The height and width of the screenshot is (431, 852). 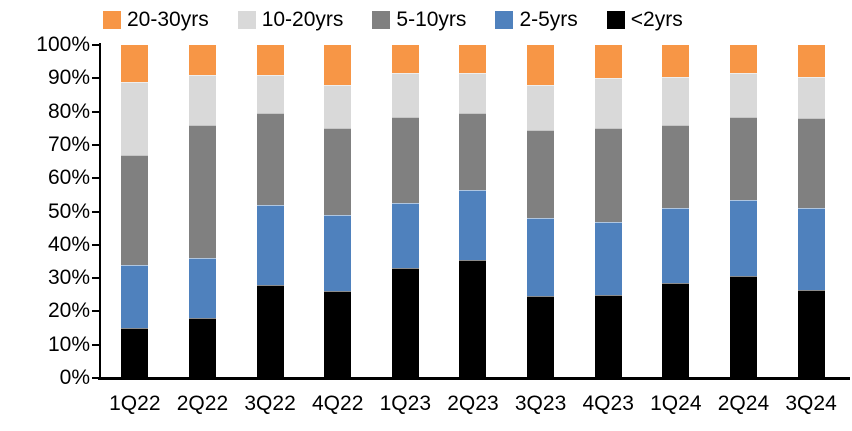 I want to click on y-axis-label: 40%, so click(x=68, y=244).